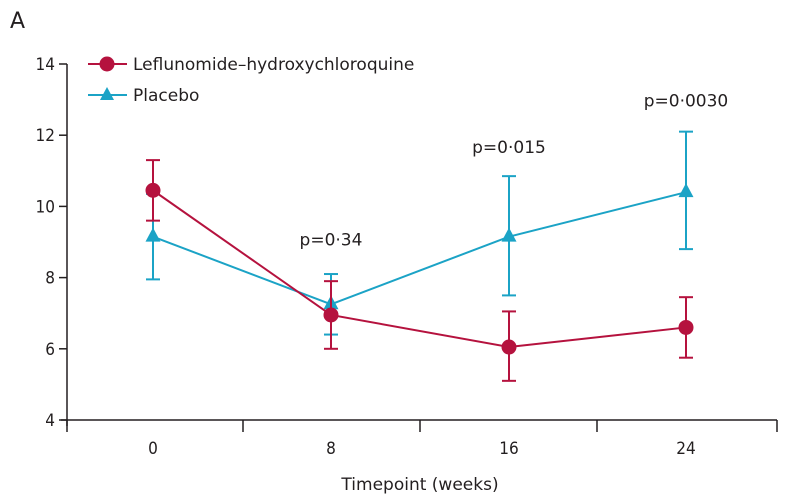 This screenshot has height=500, width=800. Describe the element at coordinates (273, 65) in the screenshot. I see `legend-label: Leflunomide–hydroxychloroquine` at that location.